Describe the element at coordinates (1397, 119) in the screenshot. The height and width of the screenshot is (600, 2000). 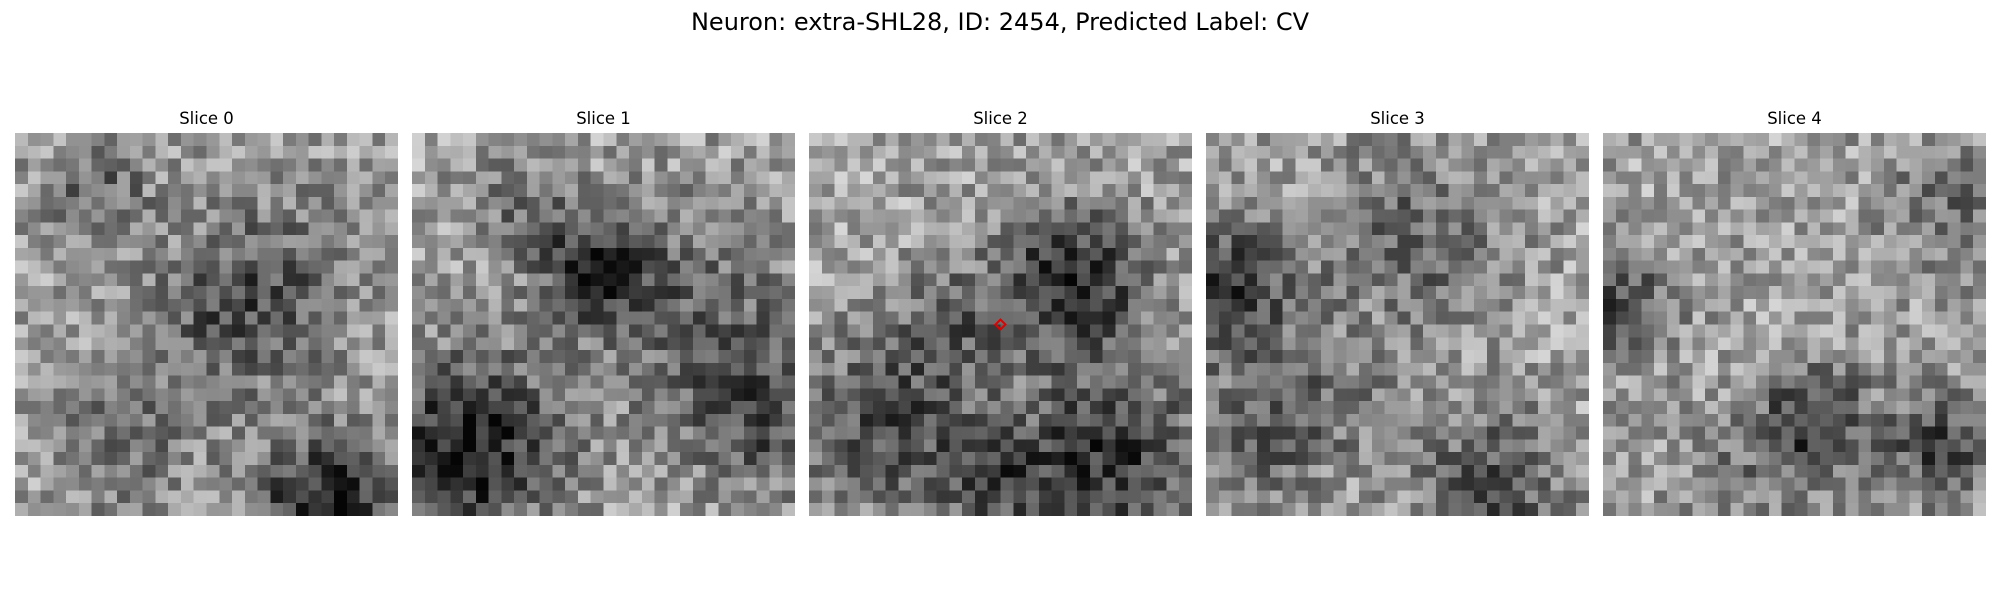
I see `slice-title: Slice 3` at that location.